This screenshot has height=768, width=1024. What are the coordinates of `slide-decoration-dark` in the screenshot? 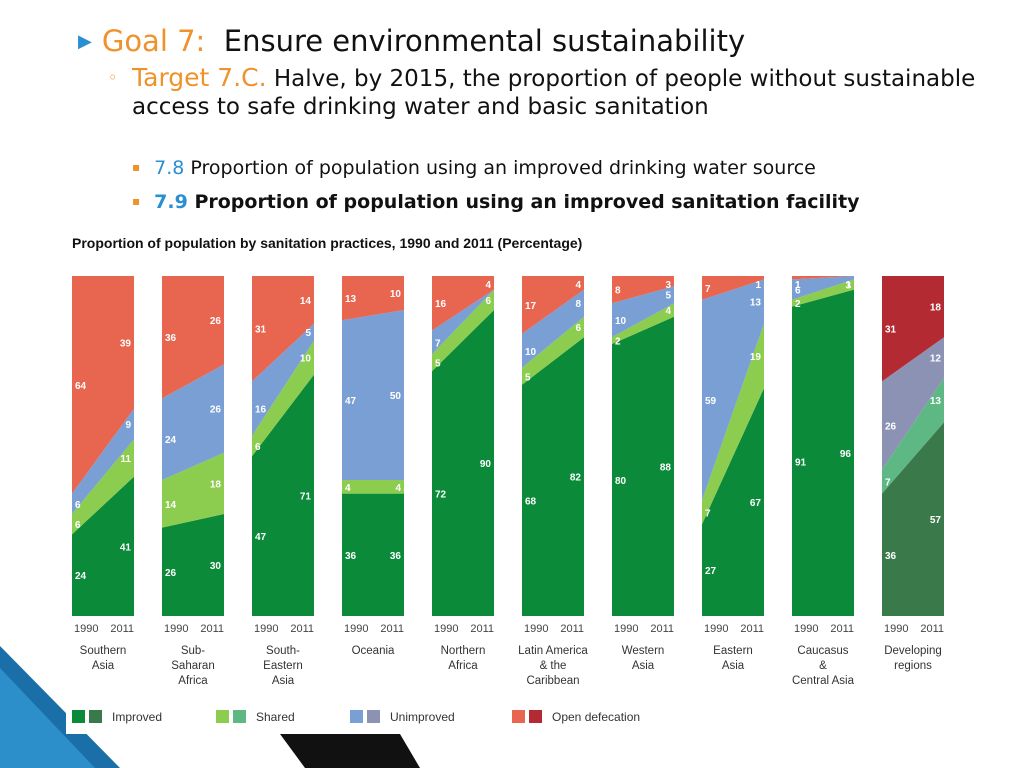 It's located at (350, 751).